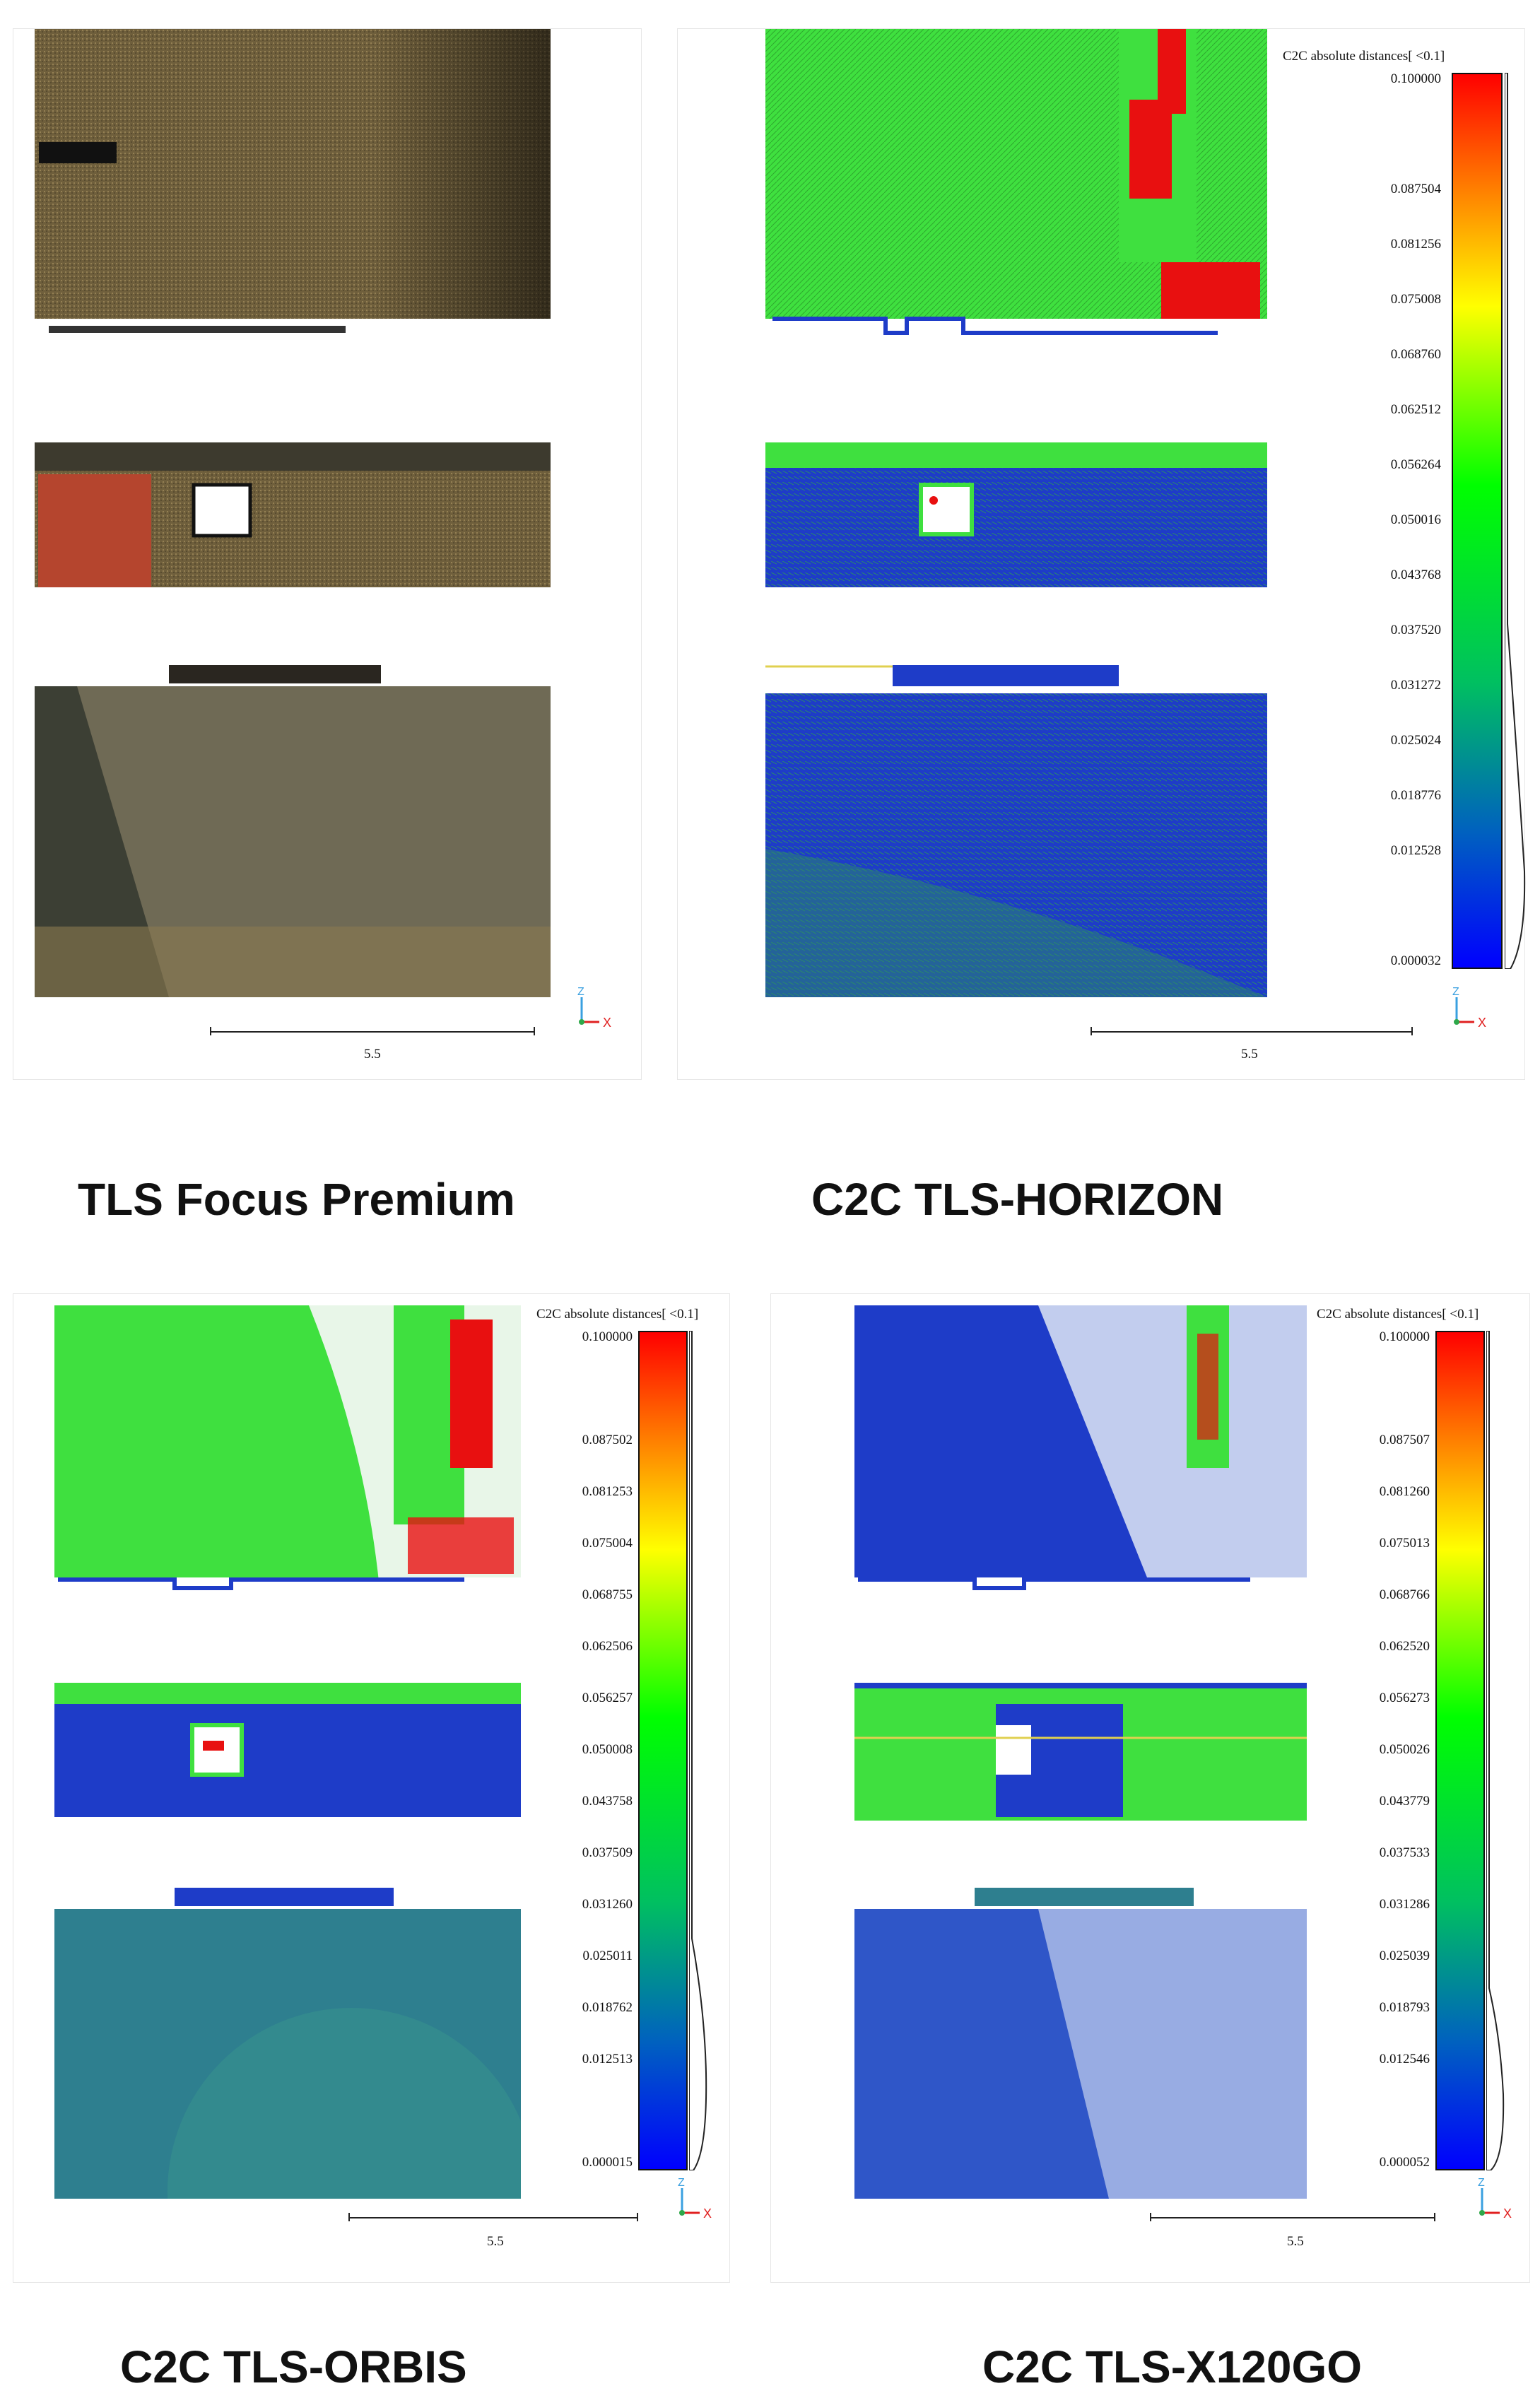  What do you see at coordinates (607, 1543) in the screenshot?
I see `colorbar-tick-label: 0.075004` at bounding box center [607, 1543].